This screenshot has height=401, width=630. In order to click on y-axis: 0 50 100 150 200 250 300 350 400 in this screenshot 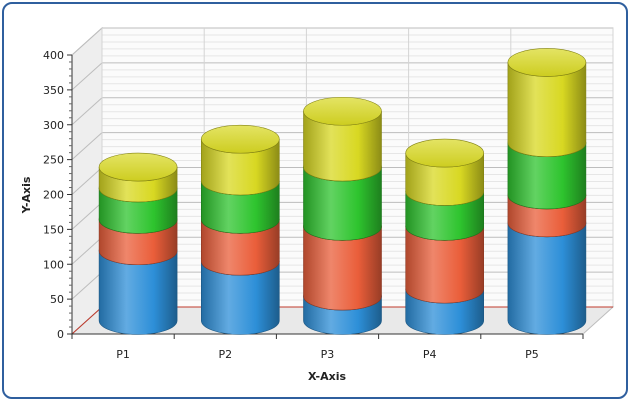, I will do `click(58, 195)`.